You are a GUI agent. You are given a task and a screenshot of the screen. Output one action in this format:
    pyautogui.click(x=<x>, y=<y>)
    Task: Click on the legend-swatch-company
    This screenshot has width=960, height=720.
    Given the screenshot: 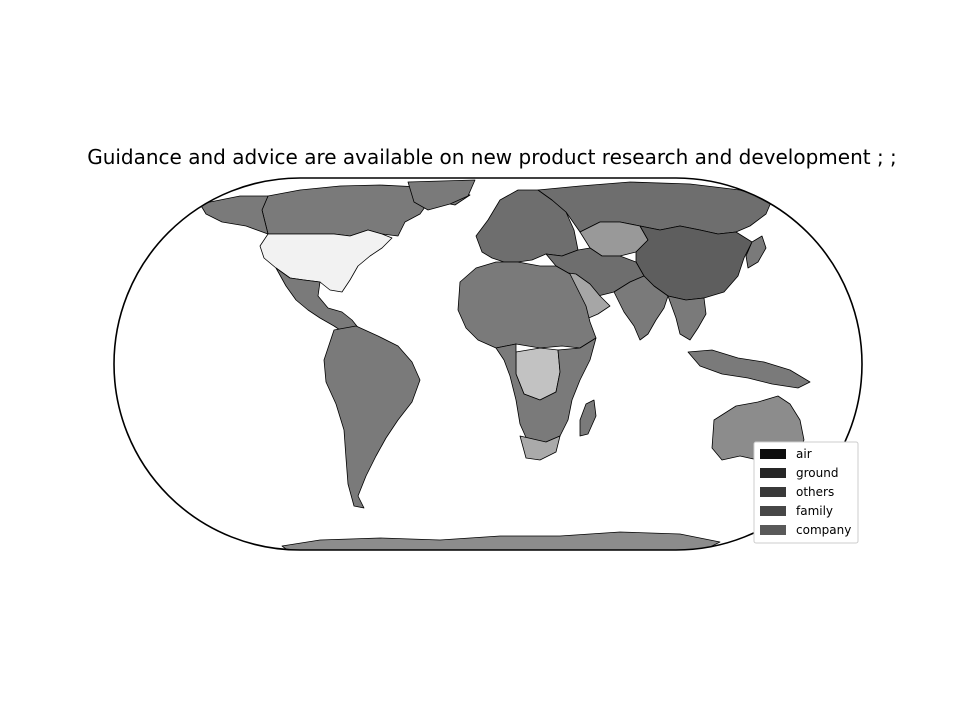 What is the action you would take?
    pyautogui.click(x=773, y=530)
    